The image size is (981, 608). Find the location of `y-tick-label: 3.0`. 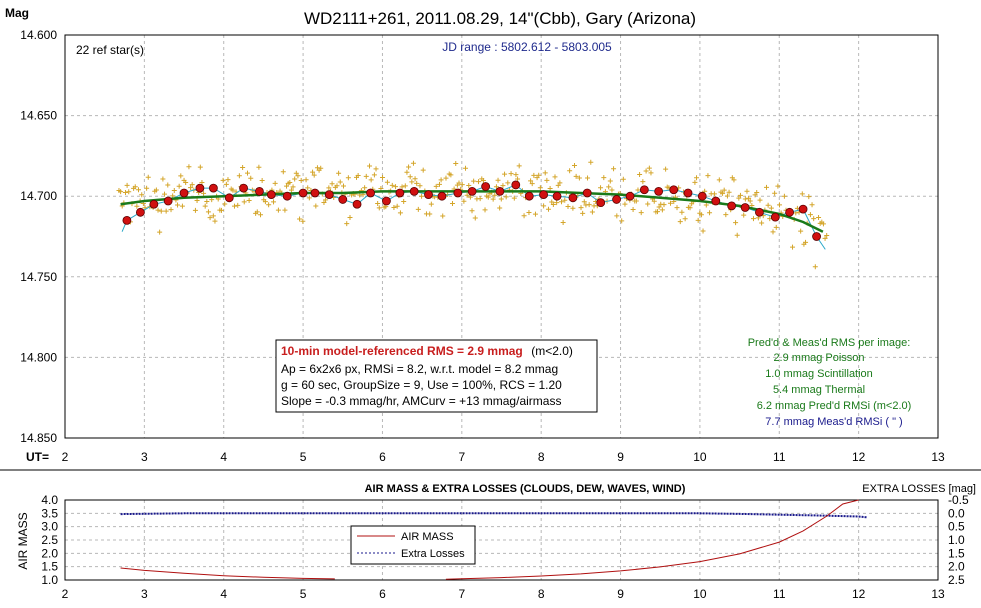

y-tick-label: 3.0 is located at coordinates (49, 527).